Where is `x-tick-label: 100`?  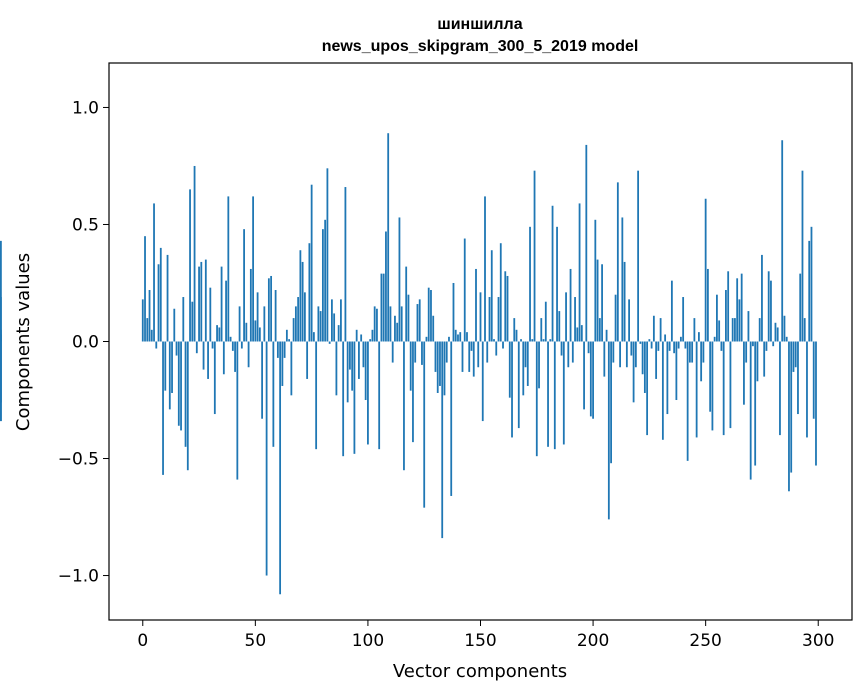 x-tick-label: 100 is located at coordinates (368, 641).